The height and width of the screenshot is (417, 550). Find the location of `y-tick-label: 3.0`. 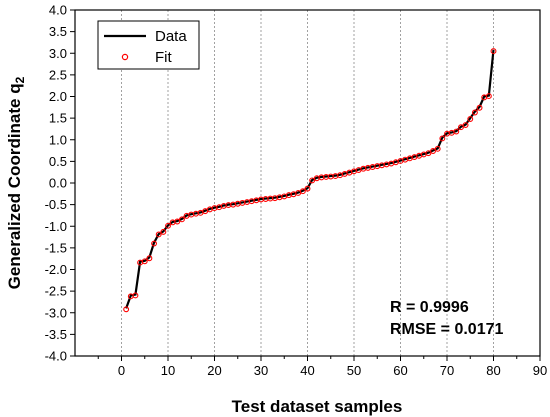

y-tick-label: 3.0 is located at coordinates (58, 53).